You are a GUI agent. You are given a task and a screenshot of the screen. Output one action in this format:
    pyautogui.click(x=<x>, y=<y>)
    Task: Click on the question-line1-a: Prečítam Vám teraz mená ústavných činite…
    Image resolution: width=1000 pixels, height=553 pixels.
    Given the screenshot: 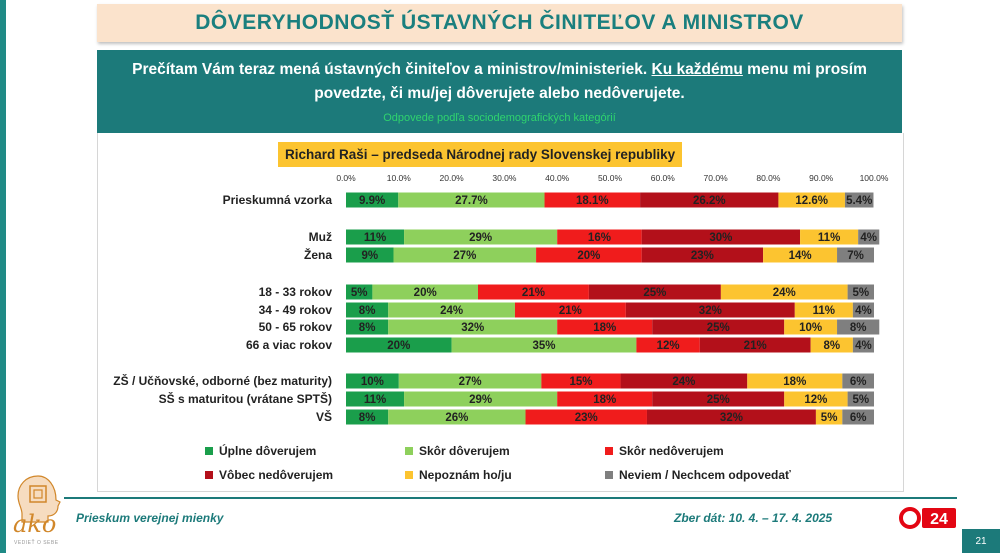 What is the action you would take?
    pyautogui.click(x=392, y=69)
    